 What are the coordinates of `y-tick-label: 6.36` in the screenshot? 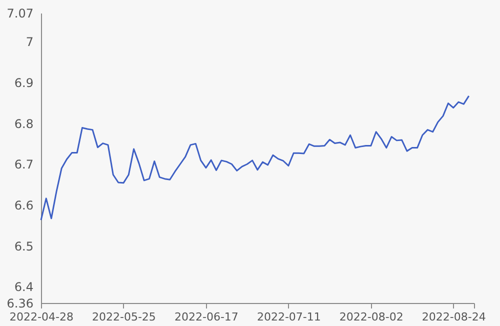 It's located at (20, 303).